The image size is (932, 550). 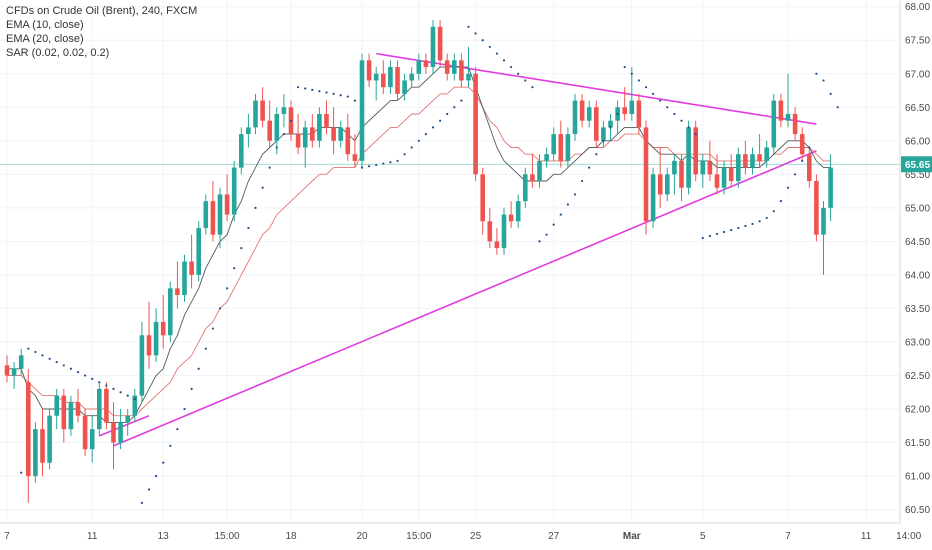 I want to click on legend-sar: SAR (0.02, 0.02, 0.2), so click(x=58, y=53).